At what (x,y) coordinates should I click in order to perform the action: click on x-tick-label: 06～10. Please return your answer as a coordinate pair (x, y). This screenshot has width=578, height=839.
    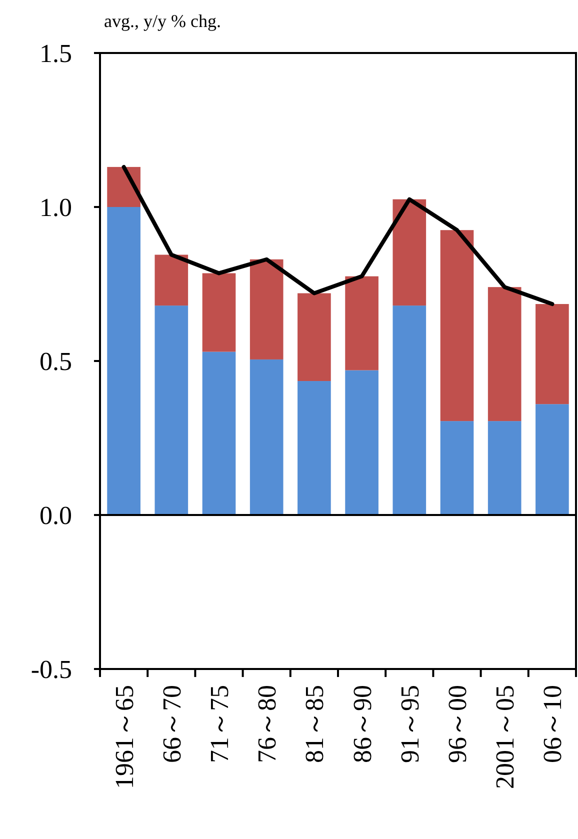
    Looking at the image, I should click on (553, 724).